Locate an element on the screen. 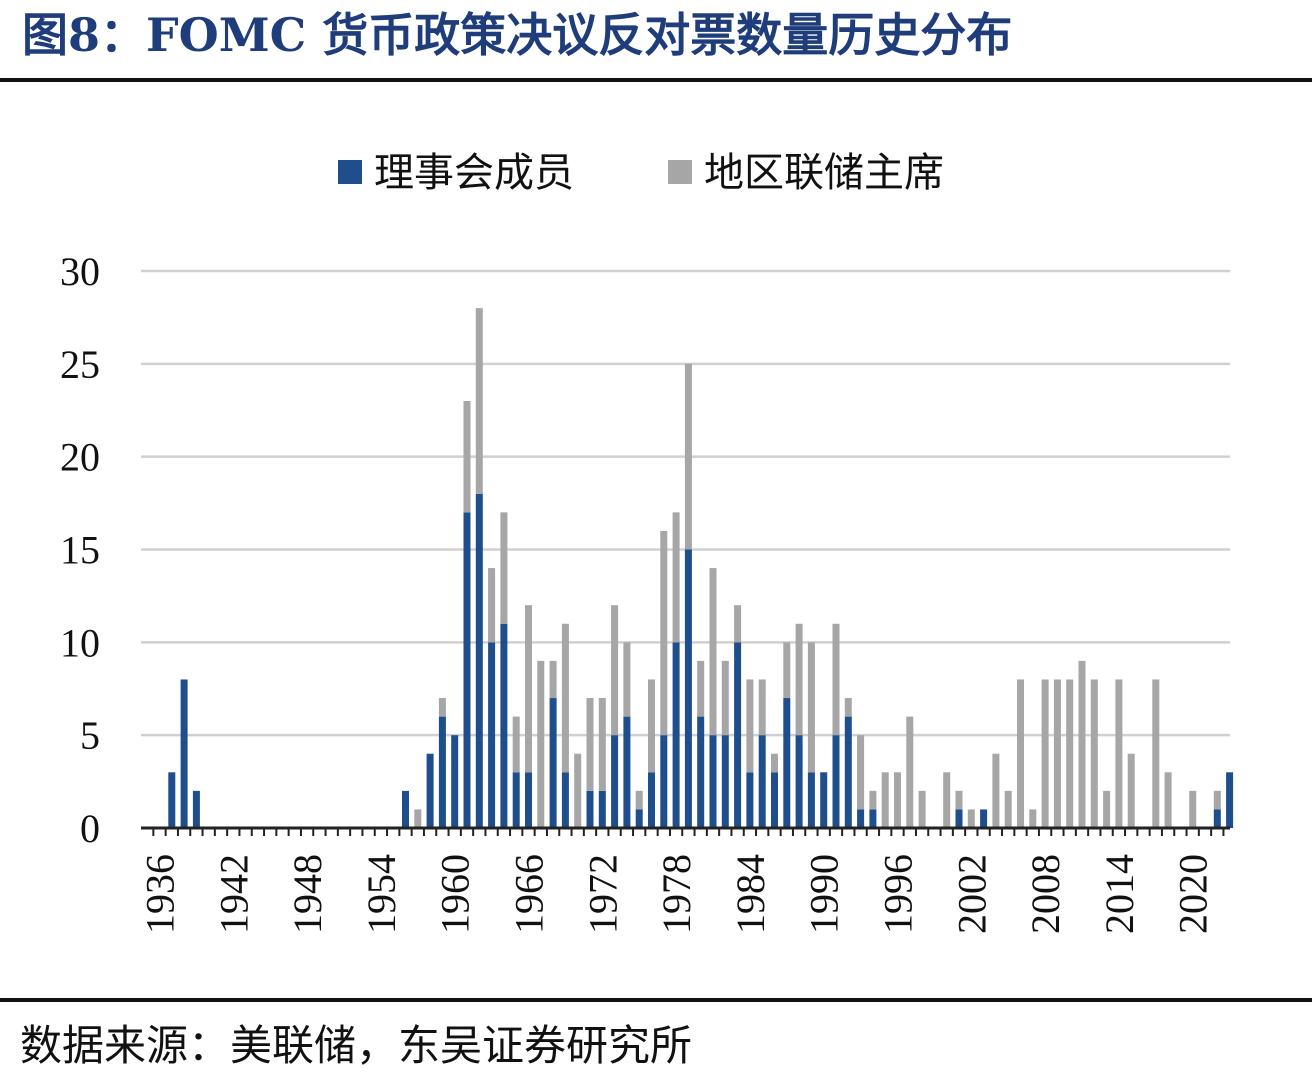  bar-board-1988 is located at coordinates (799, 781).